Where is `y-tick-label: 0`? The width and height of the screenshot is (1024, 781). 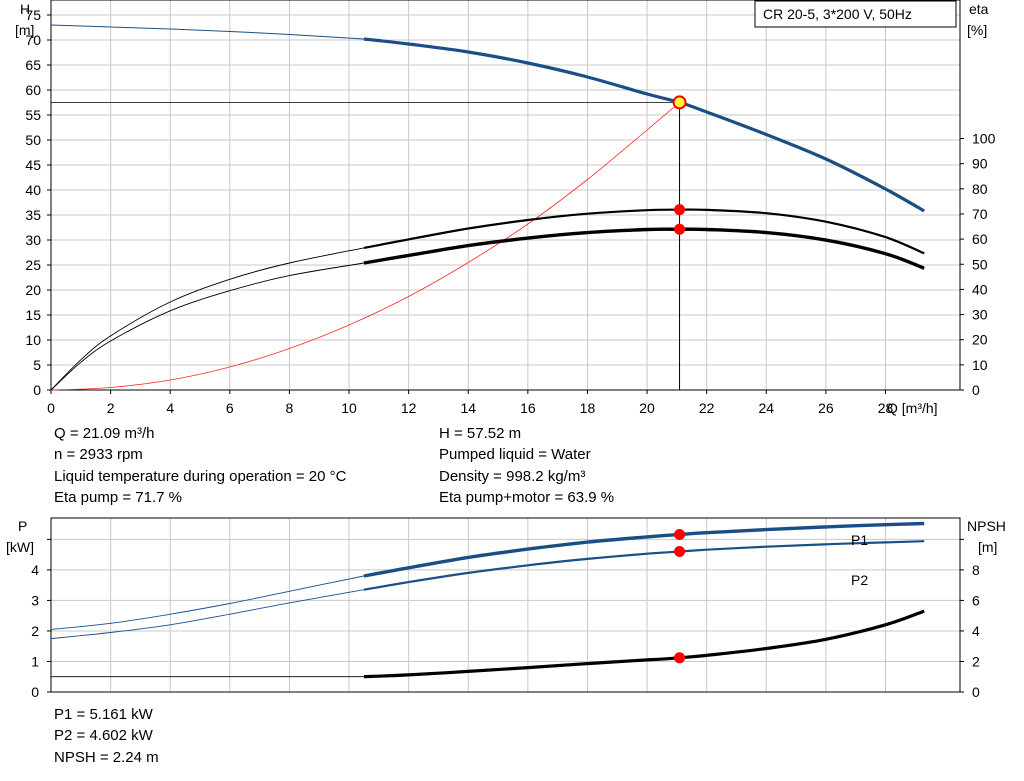
y-tick-label: 0 is located at coordinates (37, 390).